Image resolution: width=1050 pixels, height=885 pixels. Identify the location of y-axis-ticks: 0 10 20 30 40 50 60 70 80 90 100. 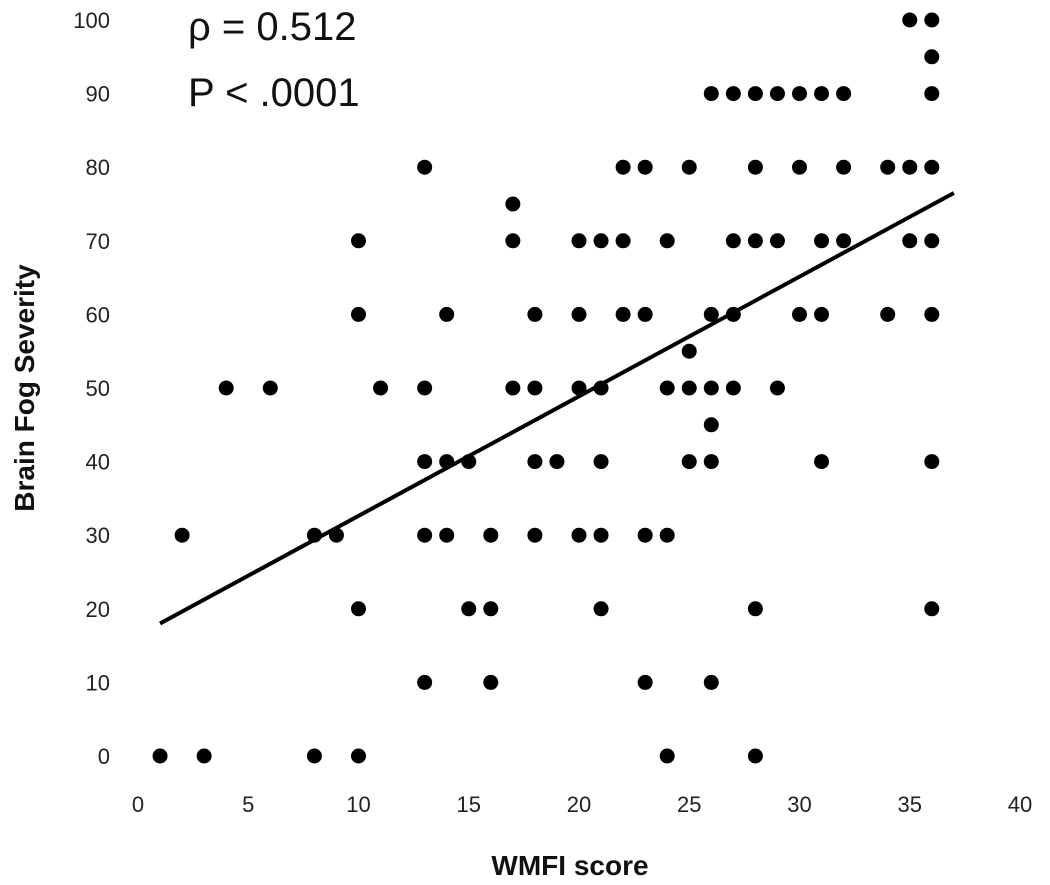
(91, 388).